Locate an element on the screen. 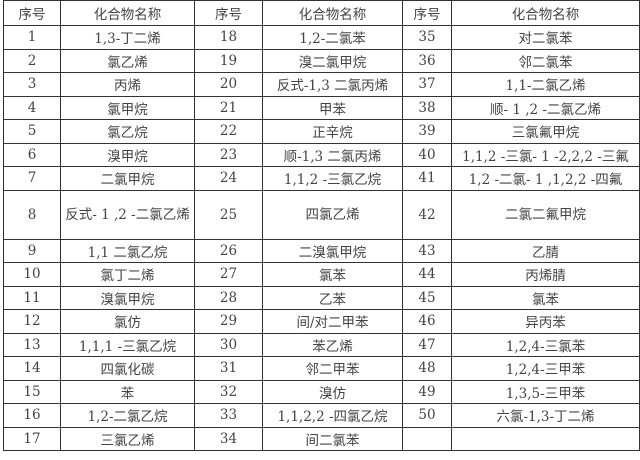 The width and height of the screenshot is (640, 460). cell-compound-name: 间二氯苯 is located at coordinates (332, 438).